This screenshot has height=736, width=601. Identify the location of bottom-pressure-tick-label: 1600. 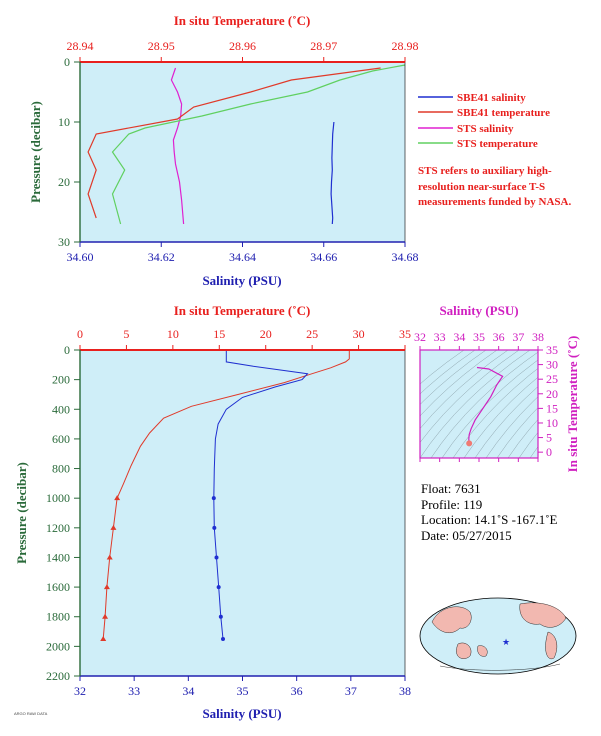
(58, 587).